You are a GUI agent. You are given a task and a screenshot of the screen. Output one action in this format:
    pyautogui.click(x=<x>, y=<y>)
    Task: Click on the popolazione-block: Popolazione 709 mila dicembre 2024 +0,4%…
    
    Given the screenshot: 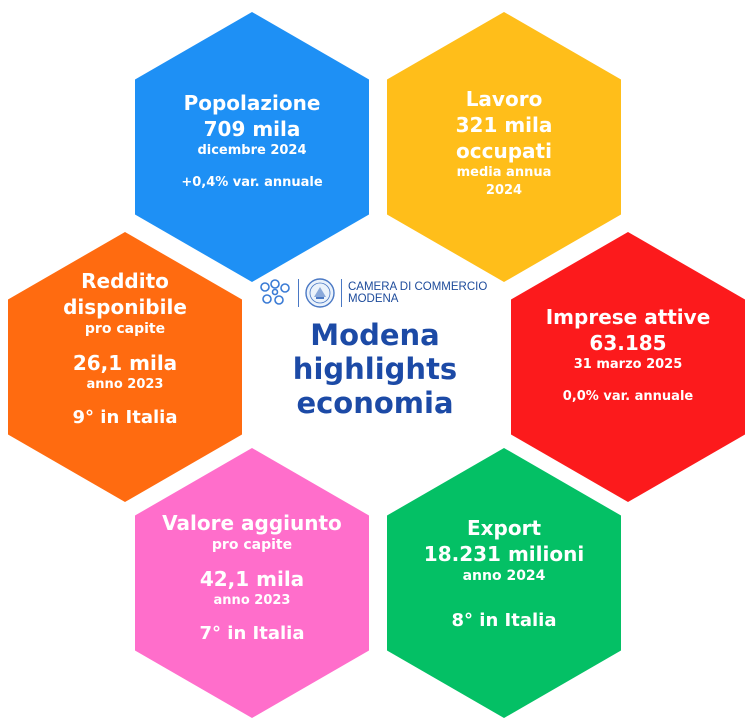 What is the action you would take?
    pyautogui.click(x=252, y=141)
    